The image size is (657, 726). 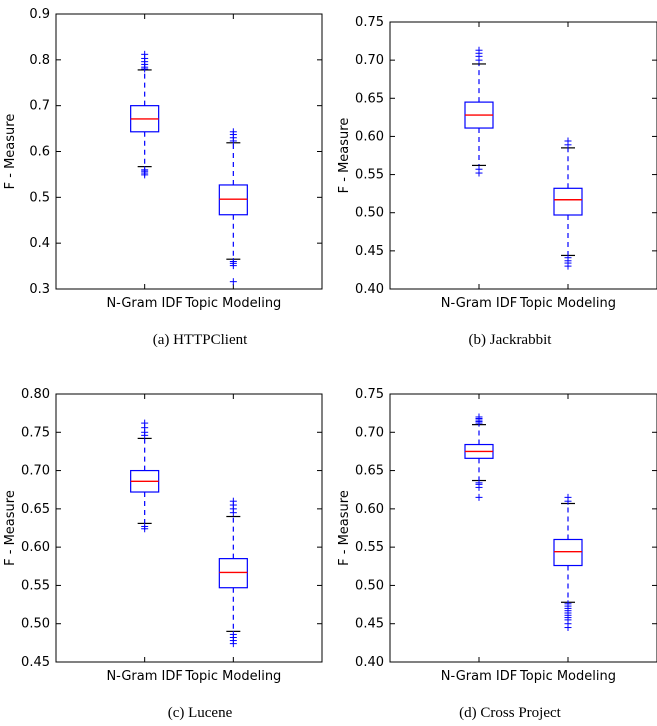 What do you see at coordinates (39, 14) in the screenshot?
I see `y-tick-label: 0.9` at bounding box center [39, 14].